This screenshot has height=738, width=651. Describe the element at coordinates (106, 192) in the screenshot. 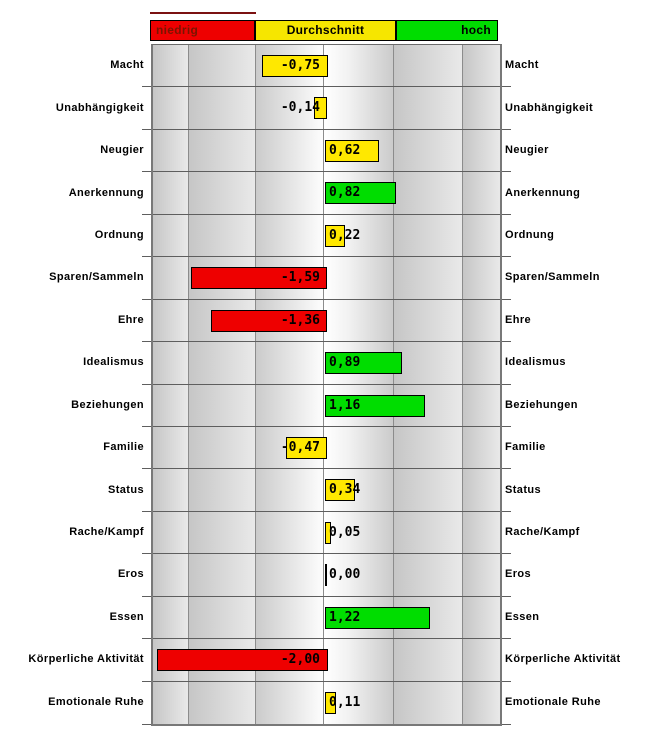

I see `motive-label-left: Anerkennung` at that location.